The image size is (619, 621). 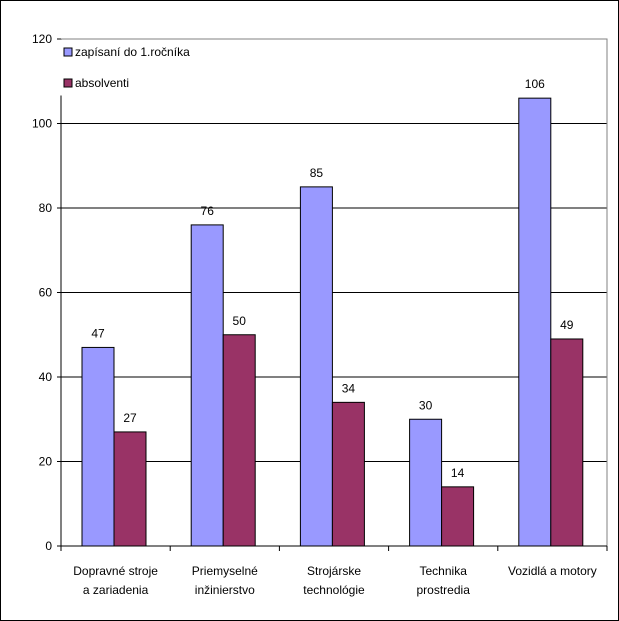 I want to click on legend-box, so click(x=138, y=67).